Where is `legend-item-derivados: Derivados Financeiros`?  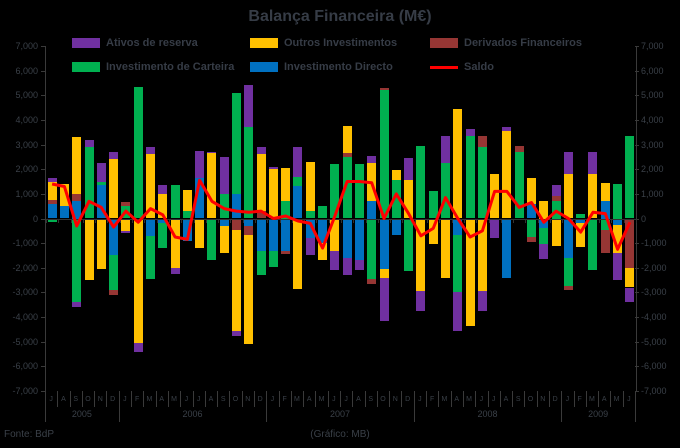
legend-item-derivados: Derivados Financeiros is located at coordinates (506, 43).